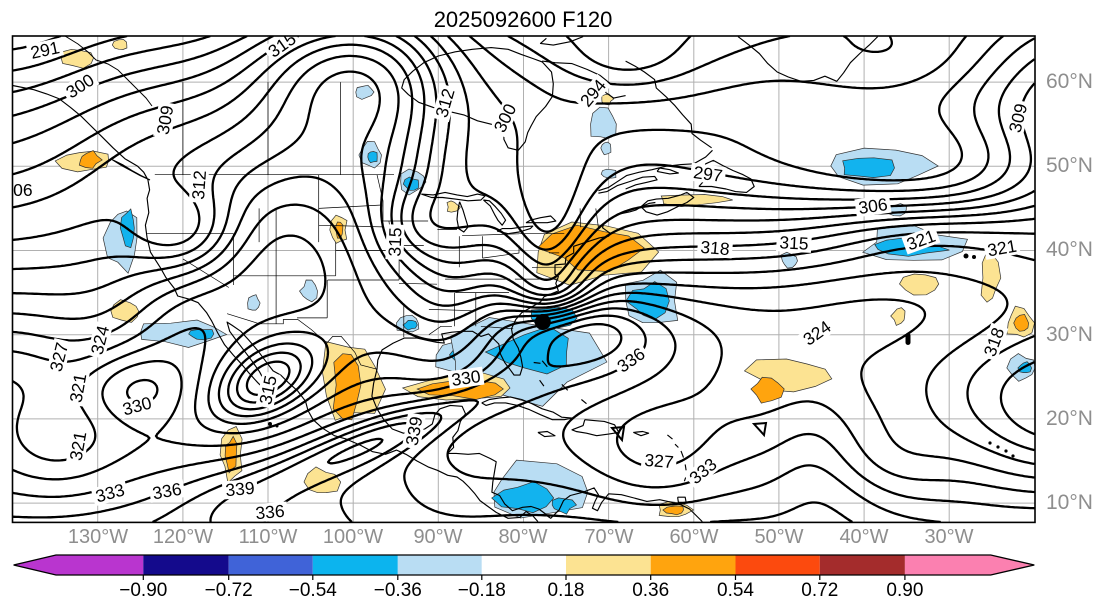 The width and height of the screenshot is (1105, 615). Describe the element at coordinates (313, 590) in the screenshot. I see `svg-text: −0.54` at that location.